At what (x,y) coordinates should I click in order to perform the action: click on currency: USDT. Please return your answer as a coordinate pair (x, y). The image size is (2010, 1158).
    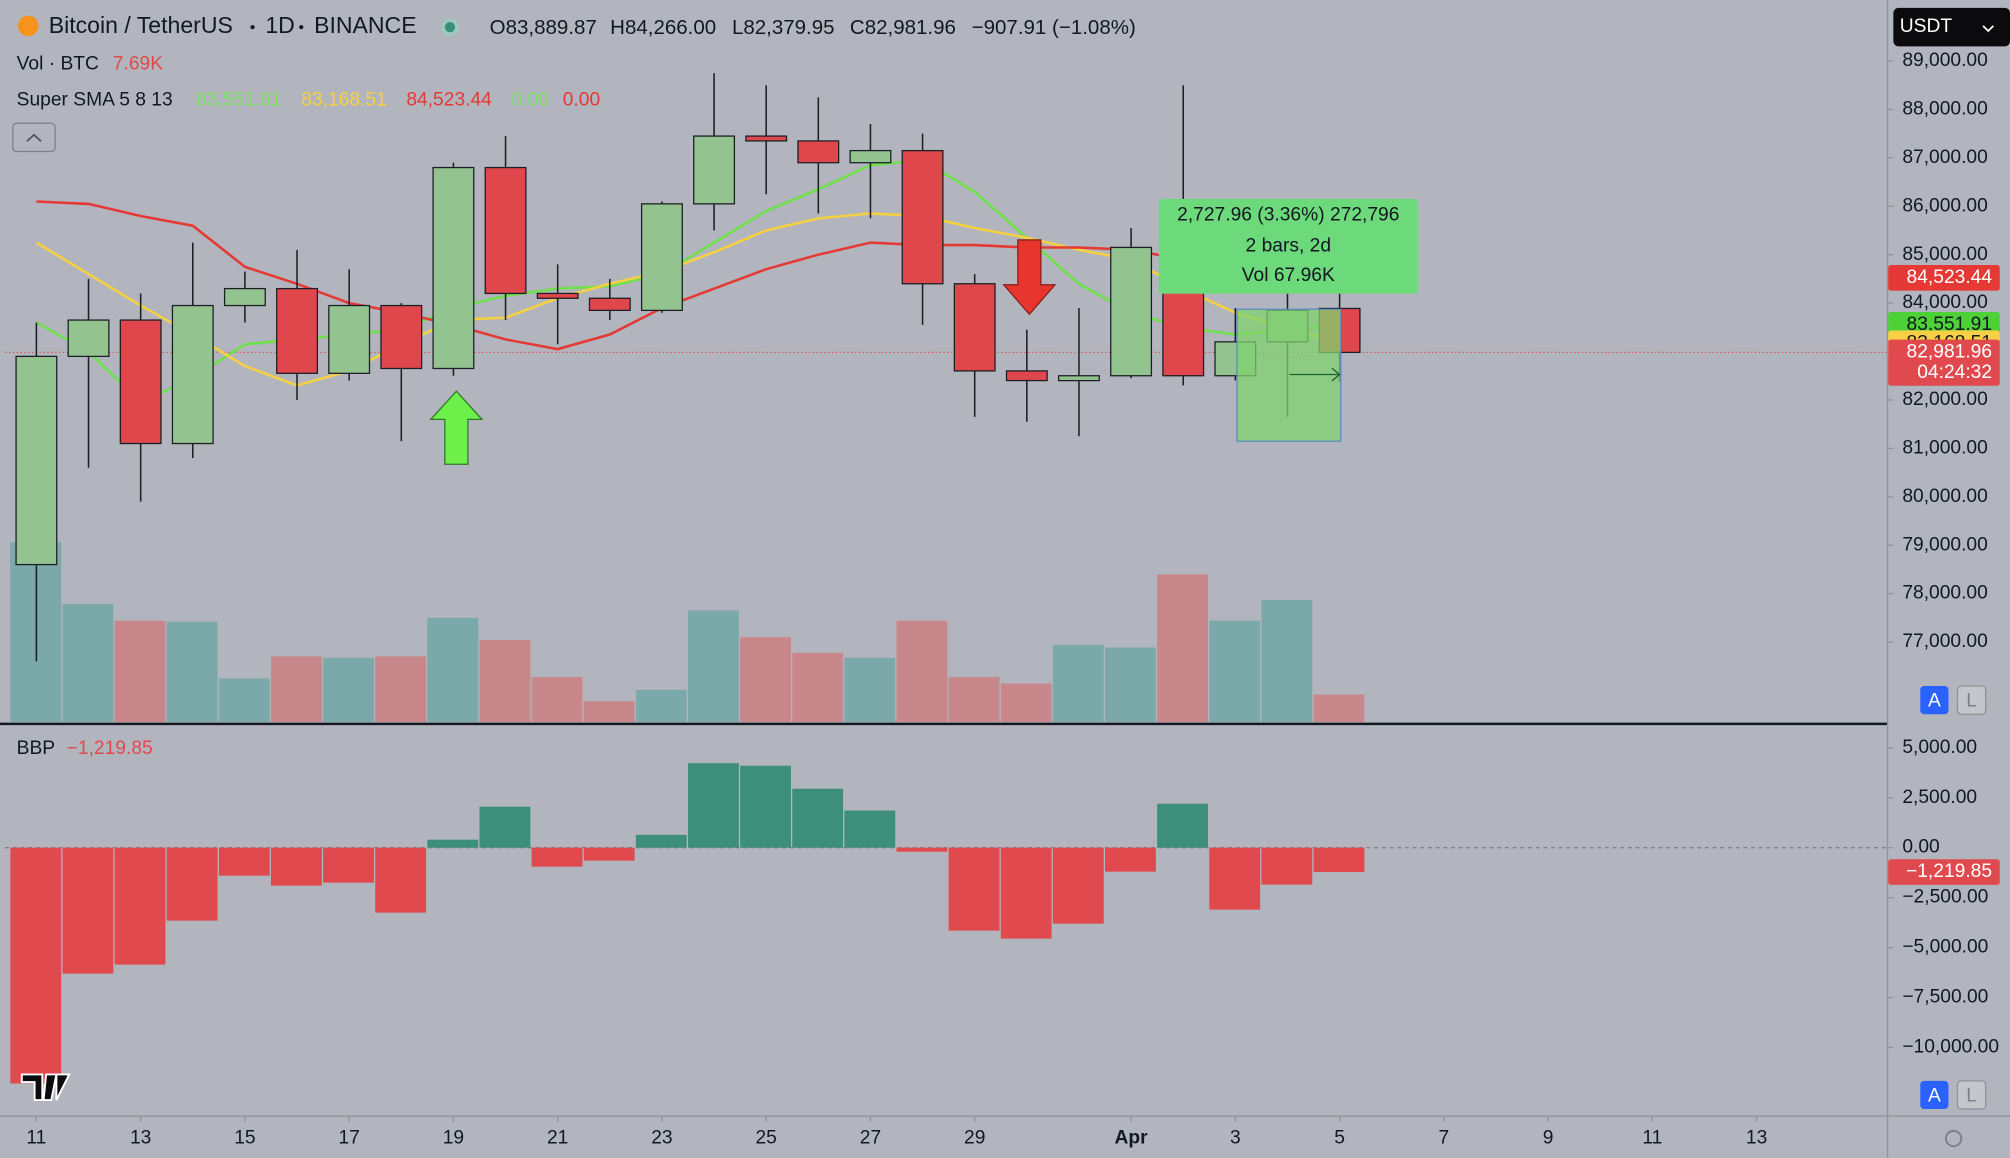
    Looking at the image, I should click on (1926, 26).